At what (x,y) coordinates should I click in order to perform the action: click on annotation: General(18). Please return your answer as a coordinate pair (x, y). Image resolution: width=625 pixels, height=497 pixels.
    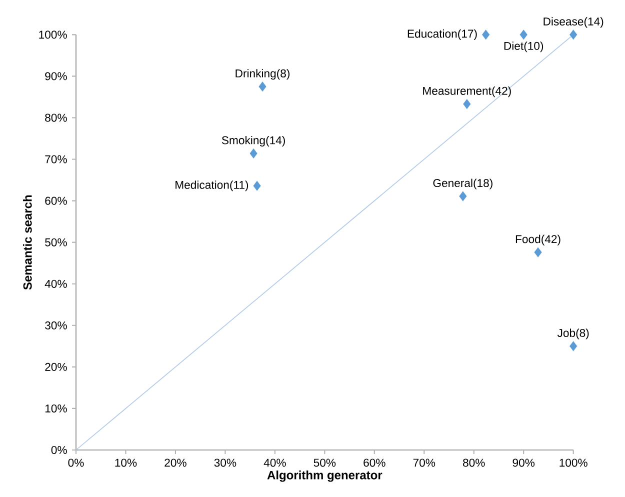
    Looking at the image, I should click on (462, 184).